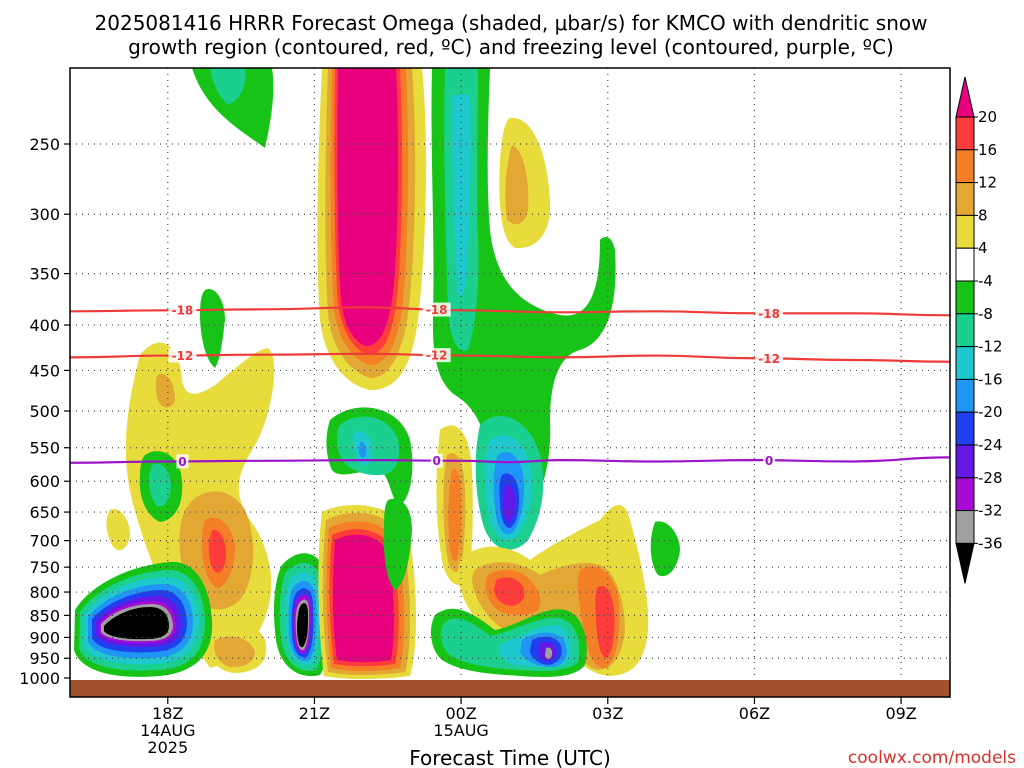  What do you see at coordinates (510, 311) in the screenshot?
I see `contour-line--18` at bounding box center [510, 311].